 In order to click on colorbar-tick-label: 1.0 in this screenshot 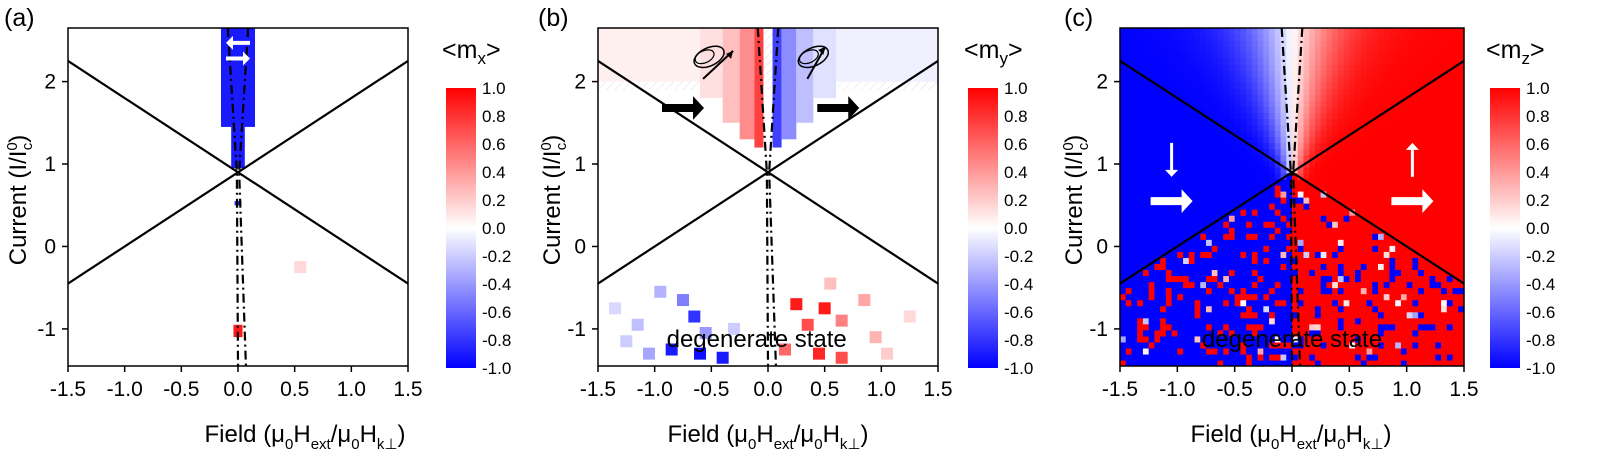, I will do `click(494, 88)`.